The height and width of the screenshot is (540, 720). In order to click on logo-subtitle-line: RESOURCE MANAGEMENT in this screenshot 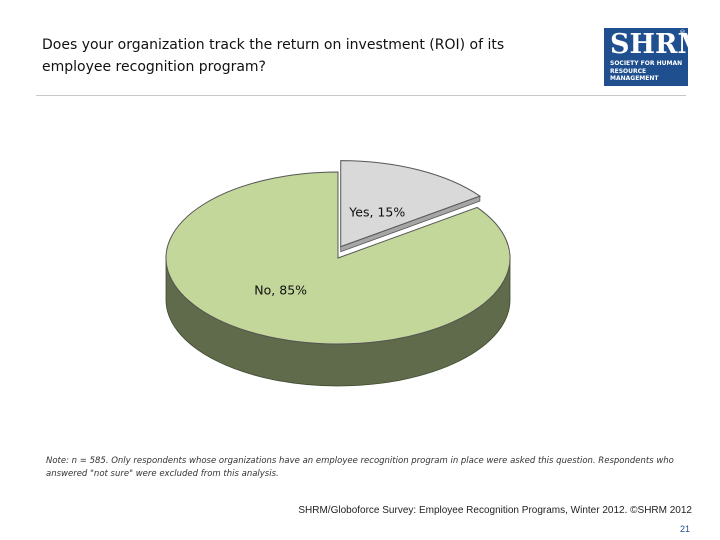, I will do `click(634, 75)`.